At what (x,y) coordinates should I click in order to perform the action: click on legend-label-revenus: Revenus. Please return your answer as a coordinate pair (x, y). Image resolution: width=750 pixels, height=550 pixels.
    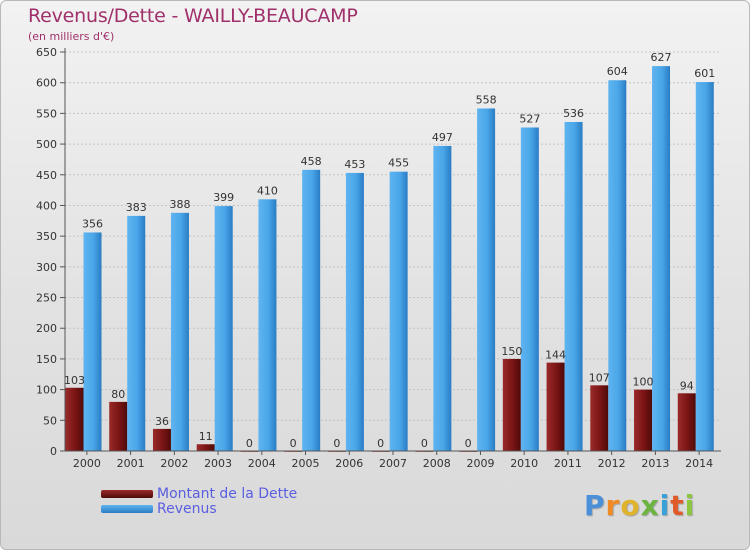
    Looking at the image, I should click on (187, 509).